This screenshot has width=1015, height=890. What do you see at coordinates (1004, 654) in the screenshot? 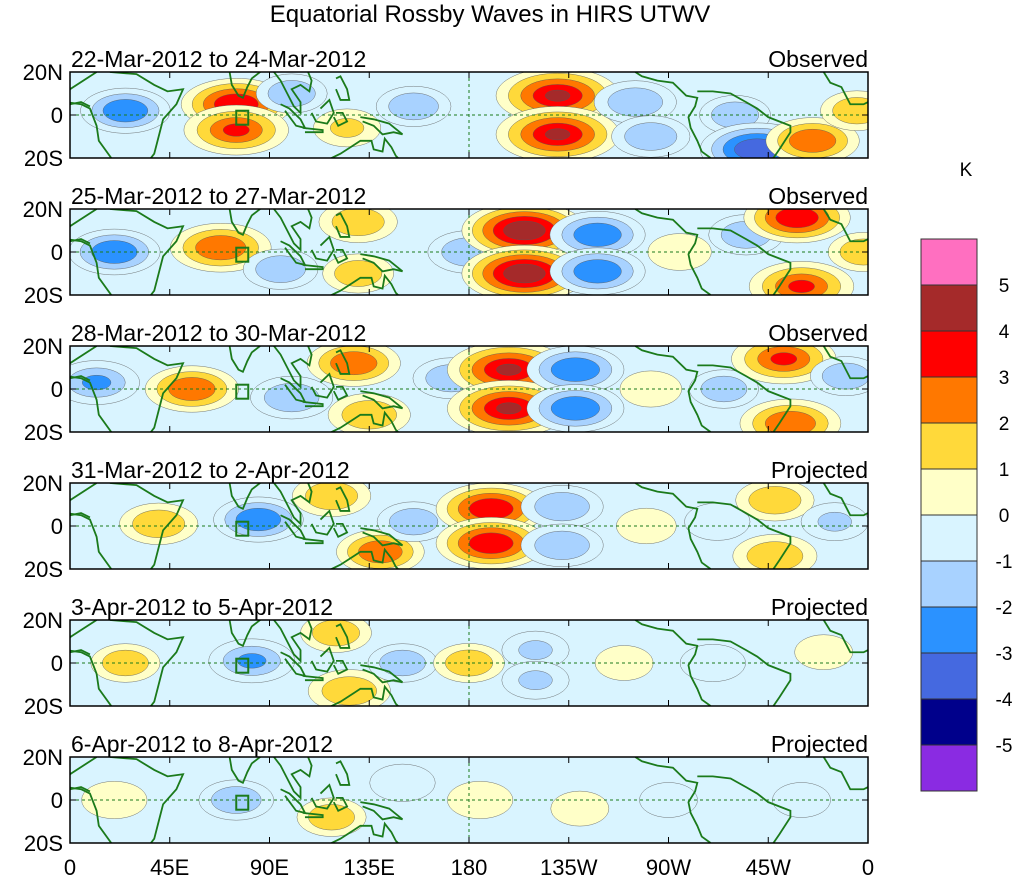
I see `colorbar-tick-label: -3` at bounding box center [1004, 654].